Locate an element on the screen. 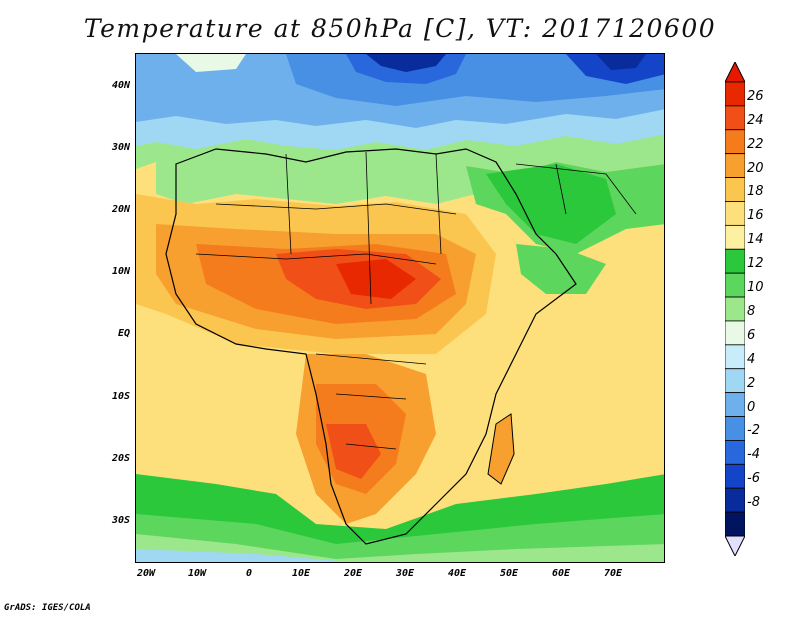 The image size is (800, 618). colorbar-level-label: -2 is located at coordinates (753, 431).